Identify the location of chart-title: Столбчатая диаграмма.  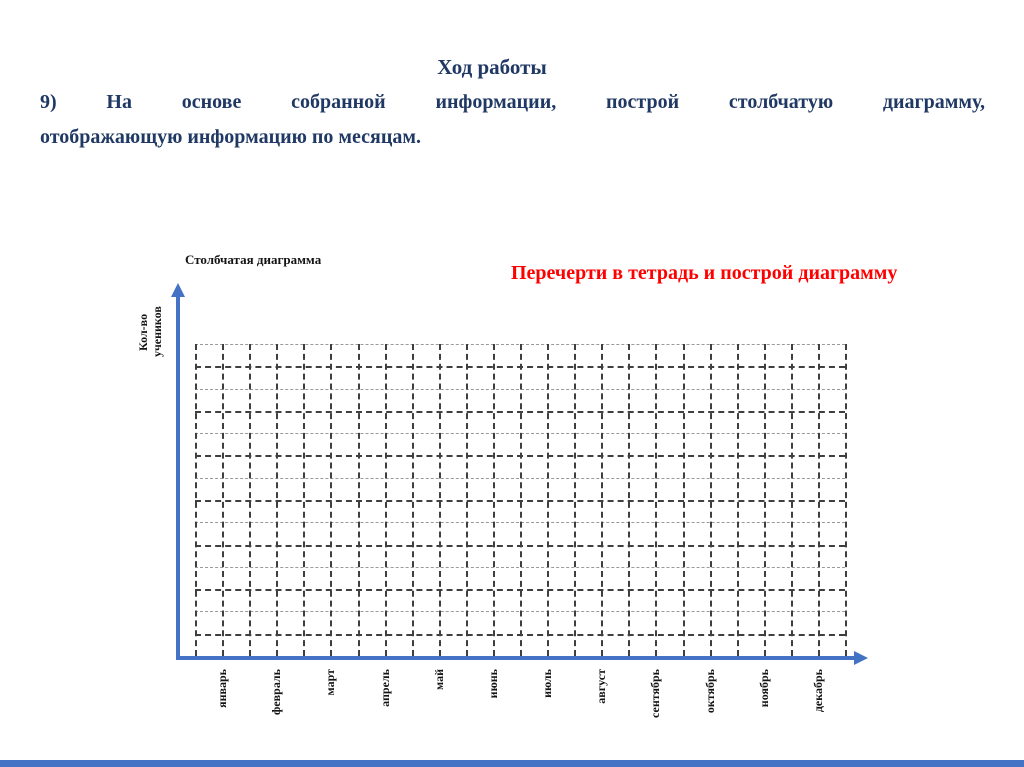
(253, 259).